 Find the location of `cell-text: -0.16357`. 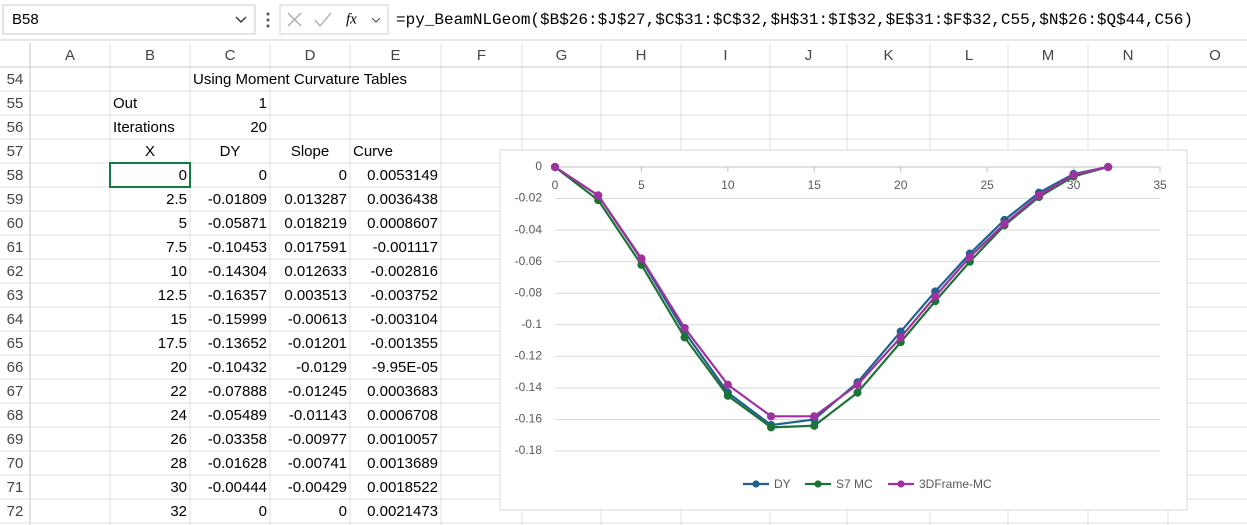

cell-text: -0.16357 is located at coordinates (237, 295).